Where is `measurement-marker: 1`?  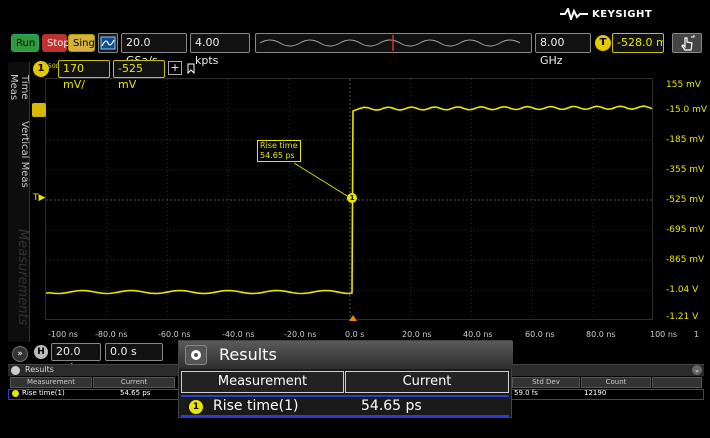 measurement-marker: 1 is located at coordinates (352, 198).